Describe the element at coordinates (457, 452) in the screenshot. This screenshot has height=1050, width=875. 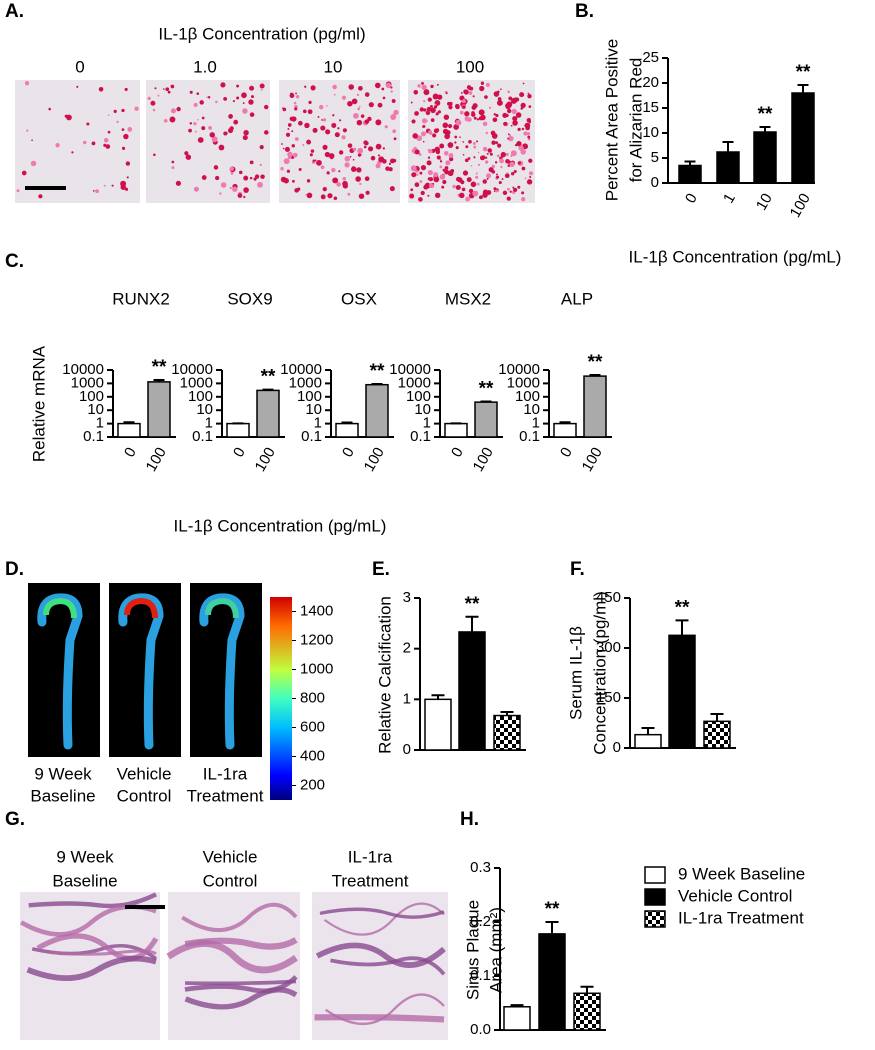
I see `x-tick-label: 0` at that location.